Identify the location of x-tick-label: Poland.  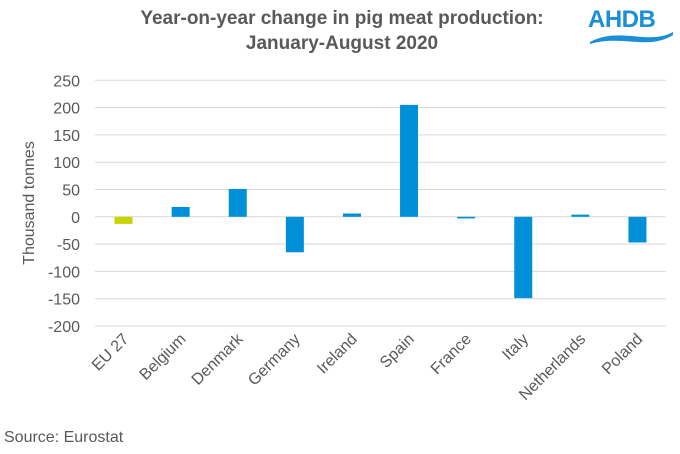
(622, 354).